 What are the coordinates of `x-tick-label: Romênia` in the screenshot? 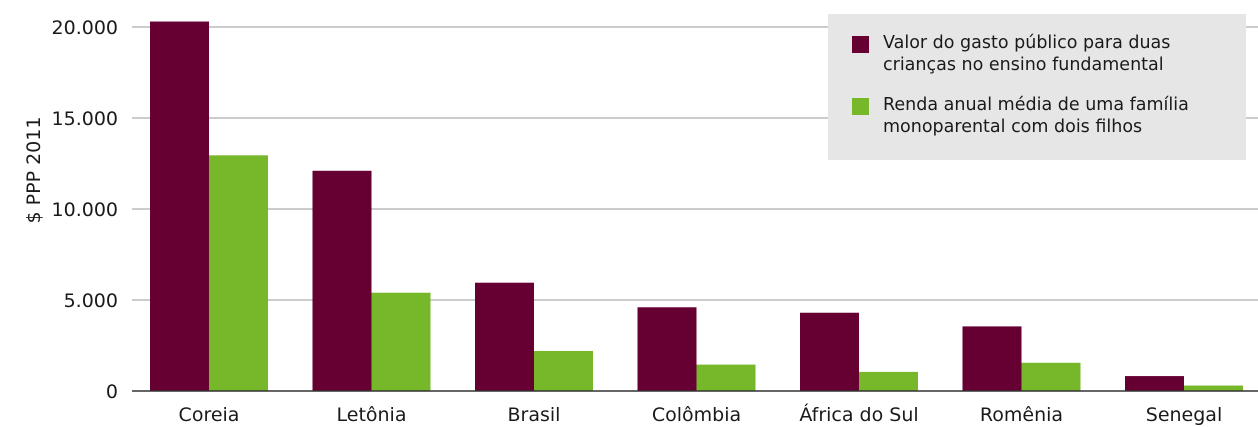 It's located at (1021, 415).